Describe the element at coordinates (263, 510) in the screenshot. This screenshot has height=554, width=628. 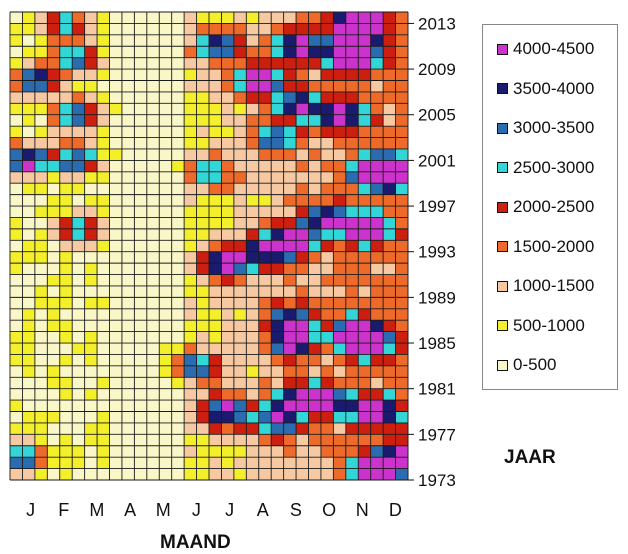
I see `x-tick-label: A` at that location.